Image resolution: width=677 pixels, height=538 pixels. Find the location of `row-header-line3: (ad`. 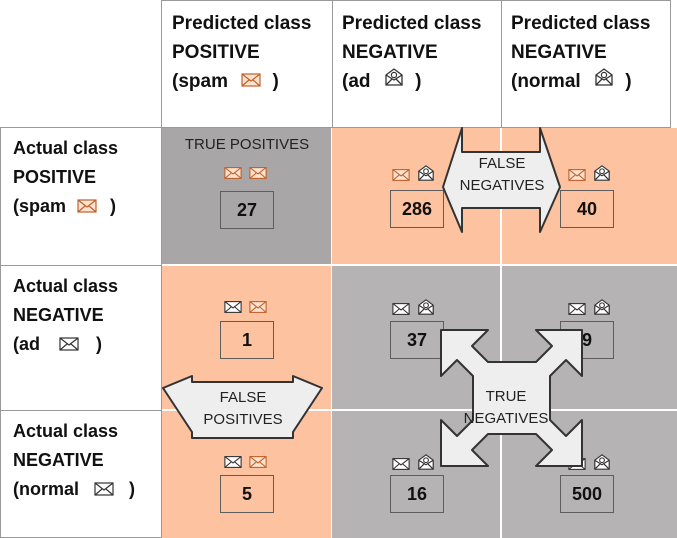

row-header-line3: (ad is located at coordinates (26, 344).